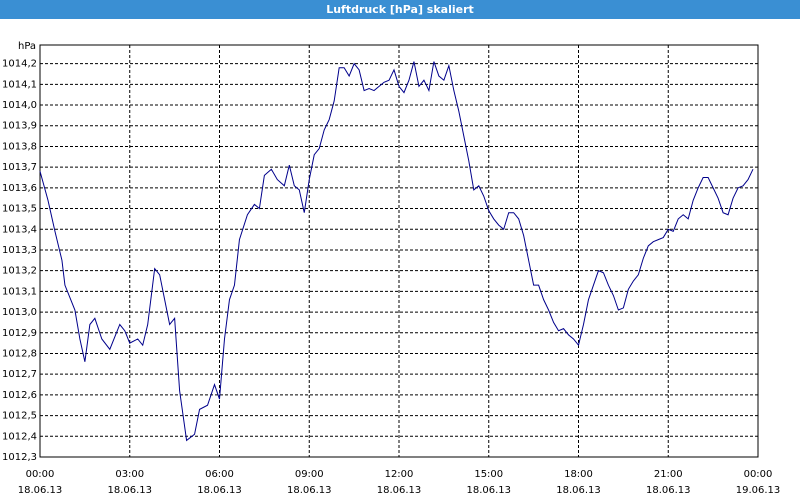 This screenshot has height=500, width=800. I want to click on x-tick-label: 18:00, so click(578, 474).